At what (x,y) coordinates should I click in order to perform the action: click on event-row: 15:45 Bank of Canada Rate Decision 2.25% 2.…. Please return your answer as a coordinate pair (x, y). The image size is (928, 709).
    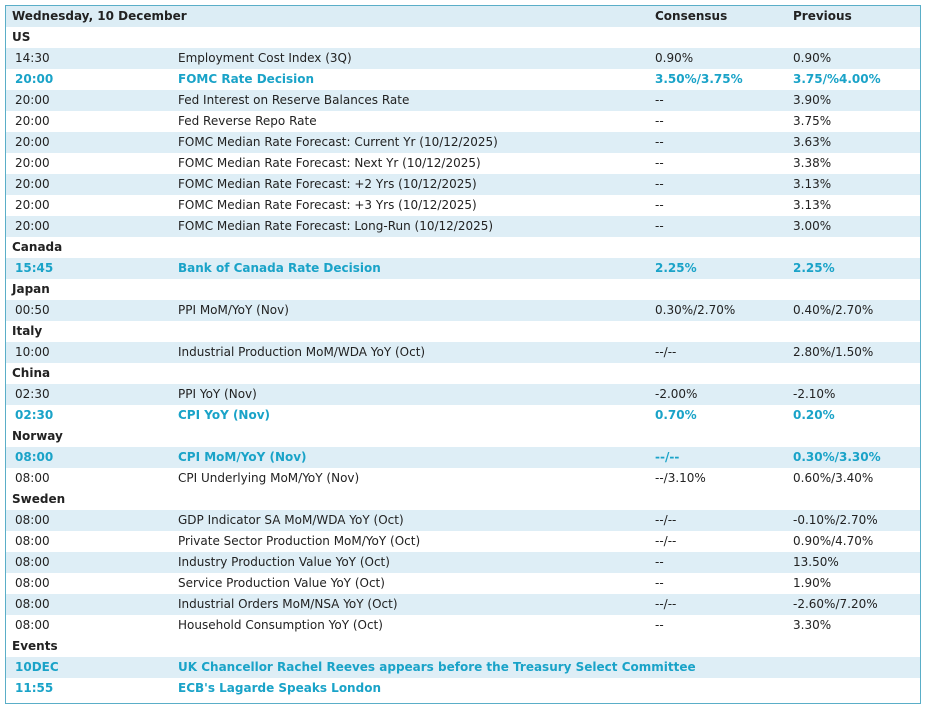
    Looking at the image, I should click on (463, 268).